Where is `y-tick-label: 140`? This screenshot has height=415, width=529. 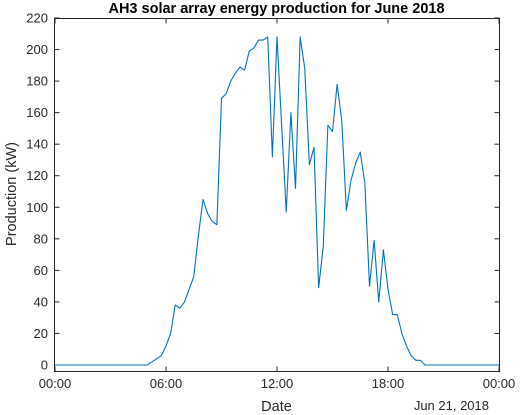
y-tick-label: 140 is located at coordinates (37, 144).